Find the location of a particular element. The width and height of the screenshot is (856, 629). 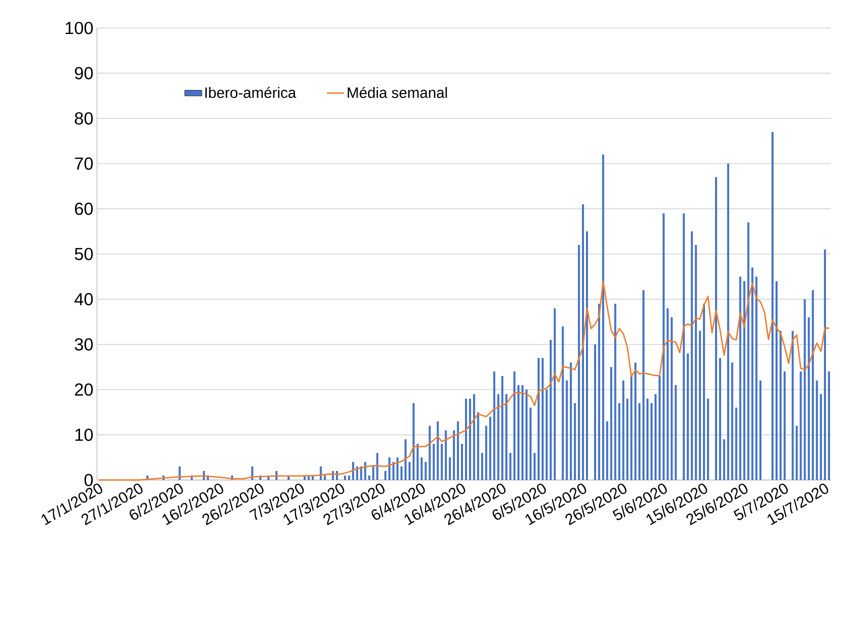

y-tick-label: 10 is located at coordinates (84, 434).